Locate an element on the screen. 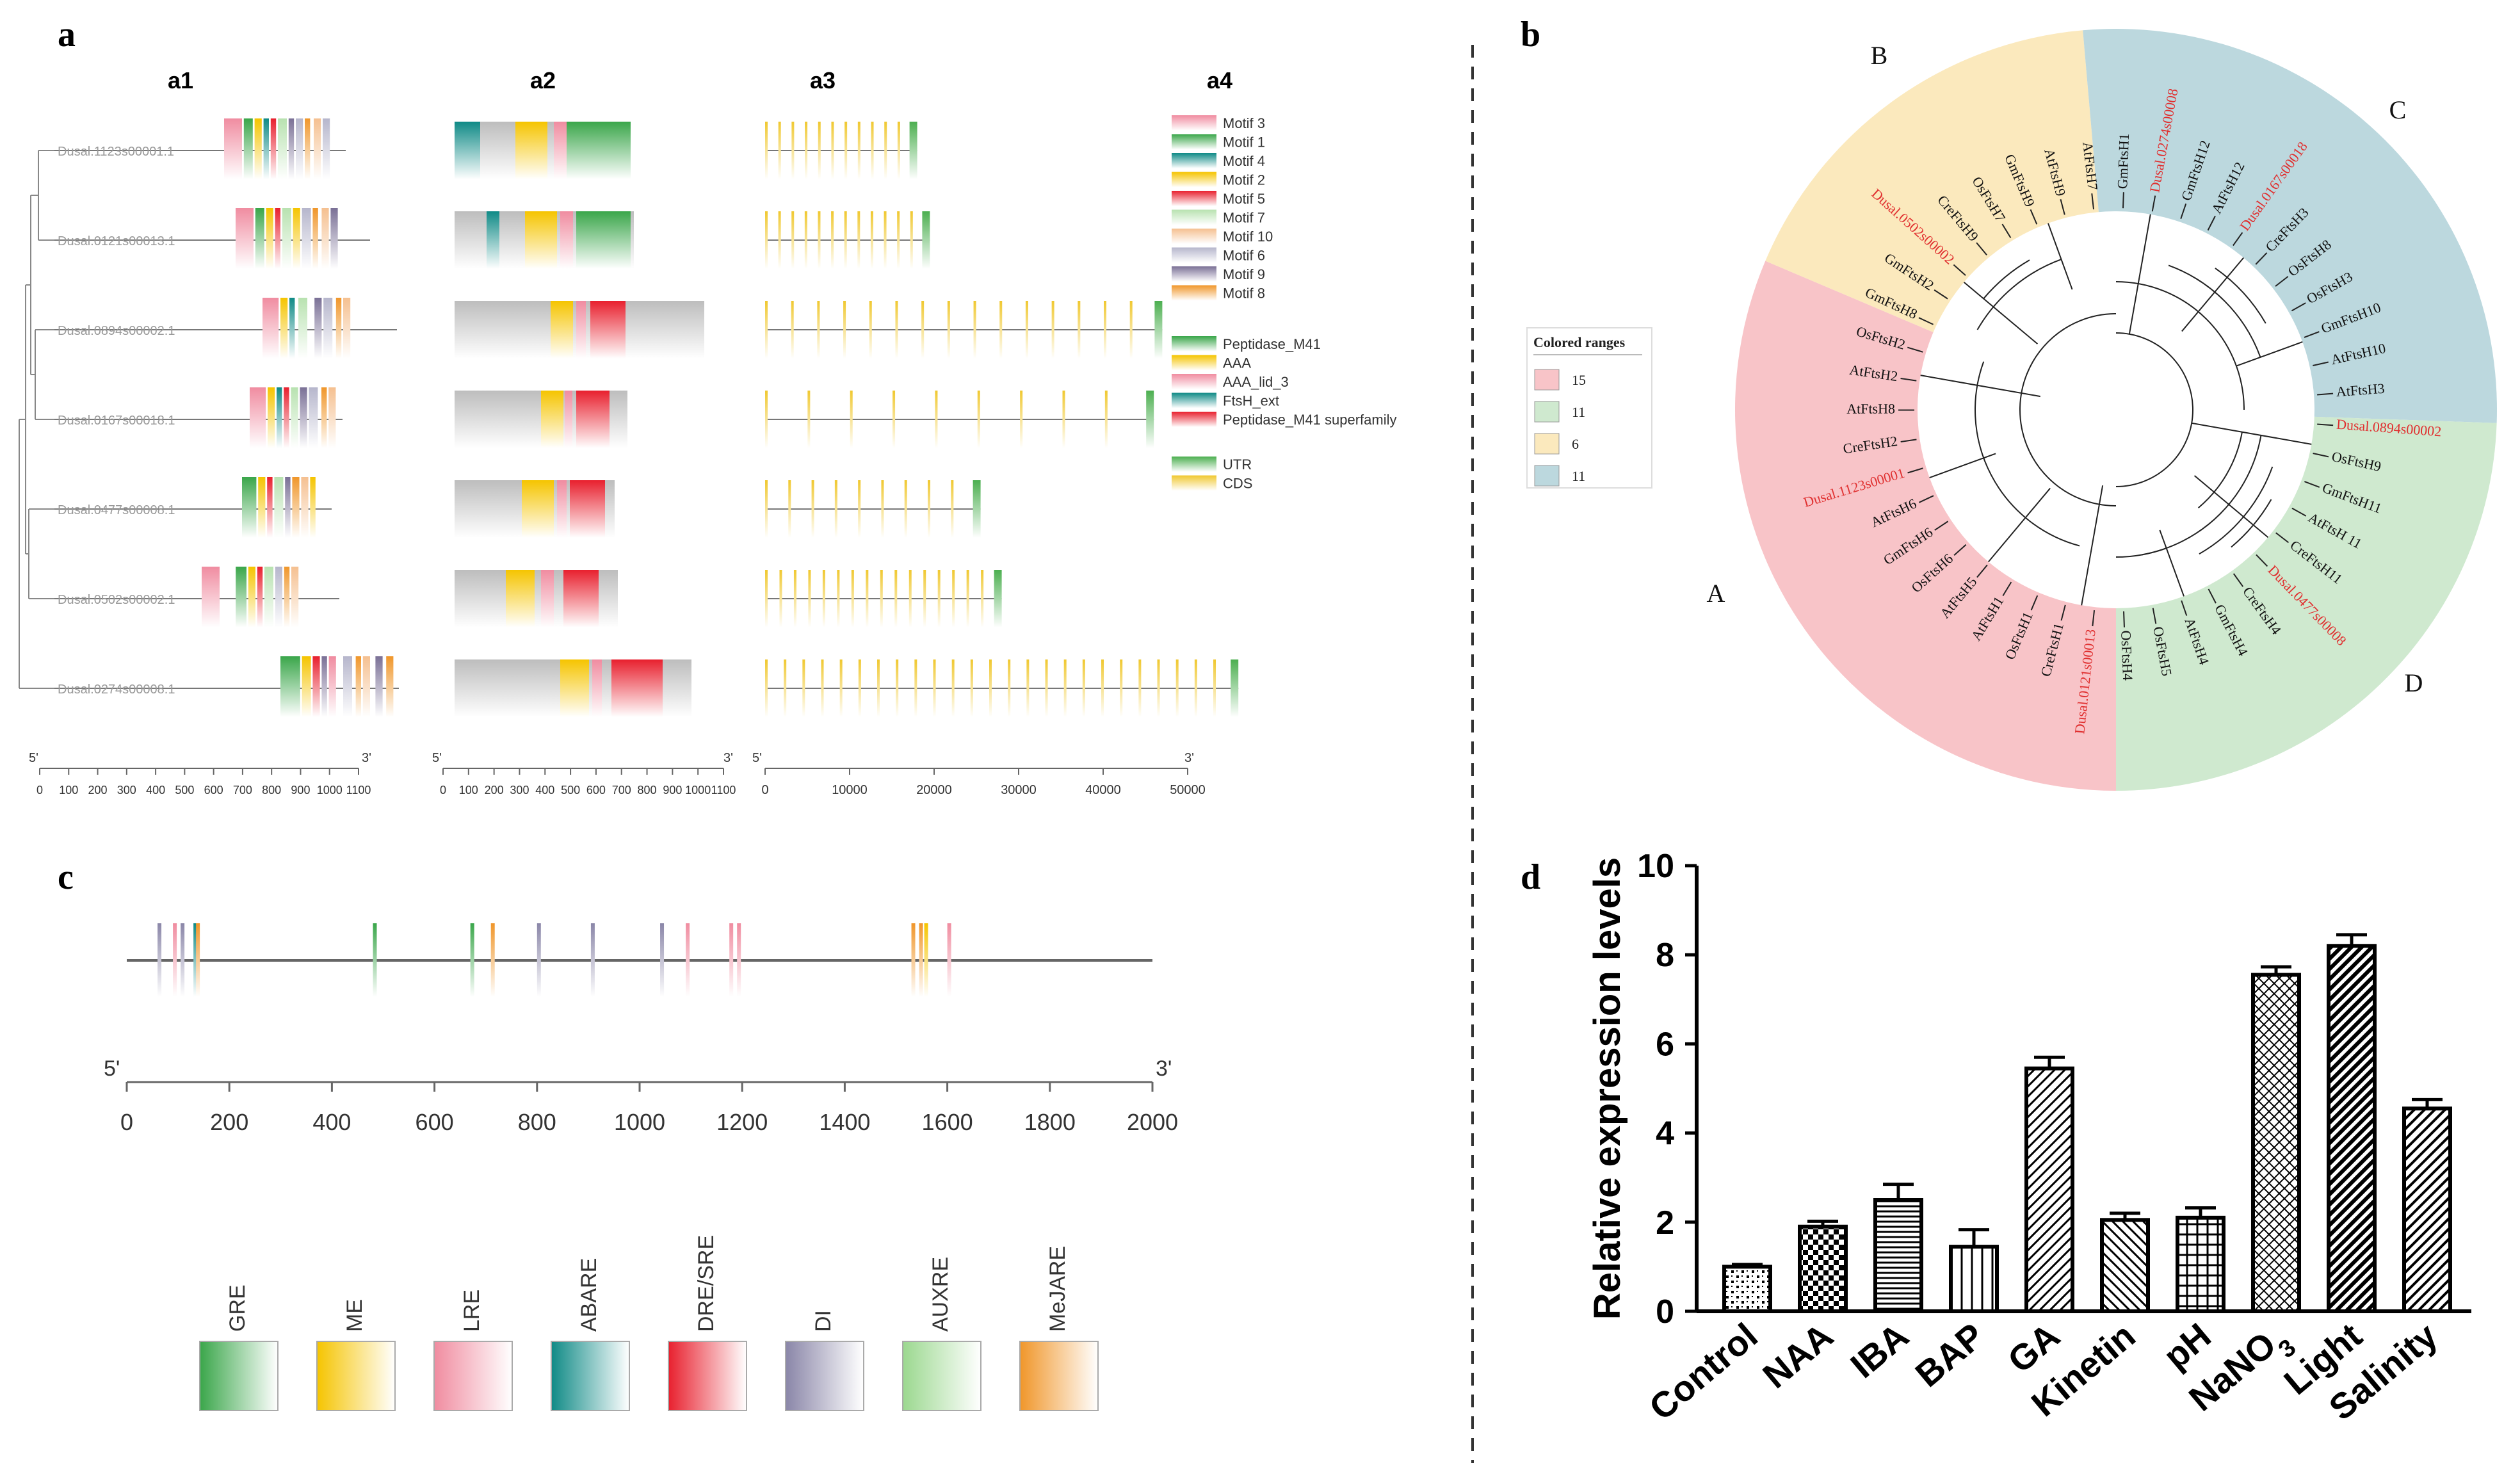  a1-tick-label: 400 is located at coordinates (155, 790).